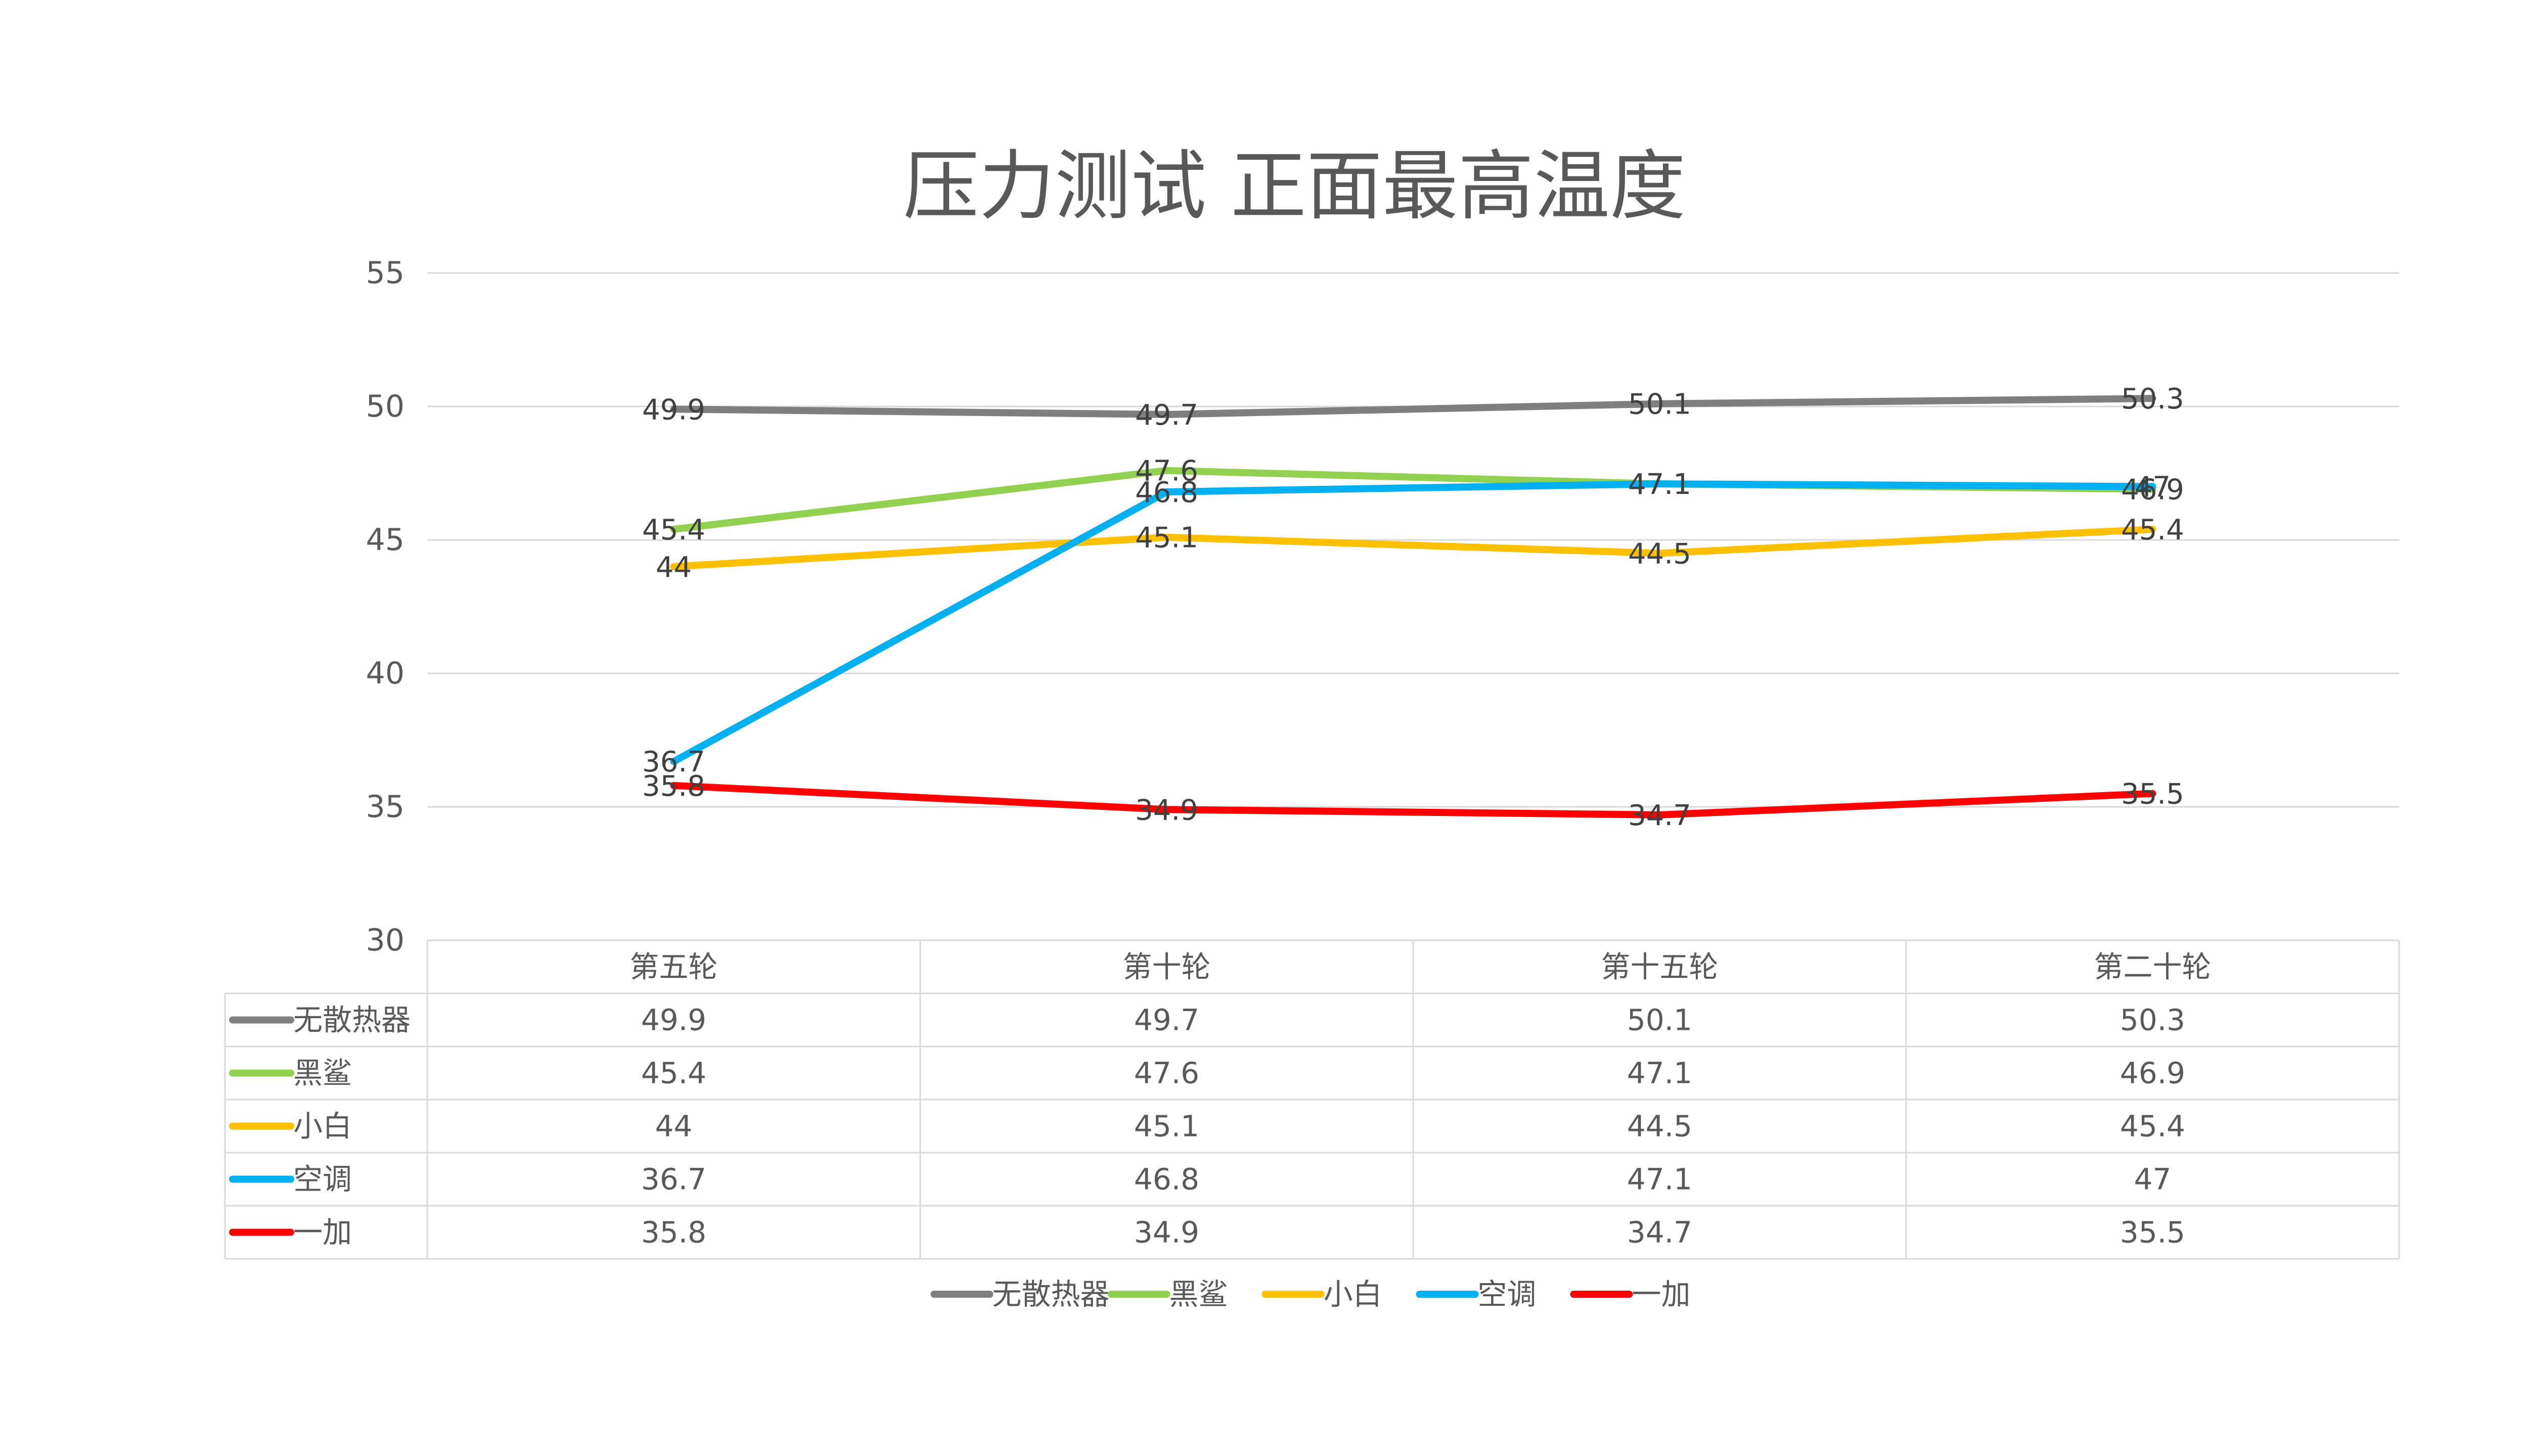 This screenshot has width=2528, height=1456. Describe the element at coordinates (1660, 1232) in the screenshot. I see `table-cell: 34.7` at that location.